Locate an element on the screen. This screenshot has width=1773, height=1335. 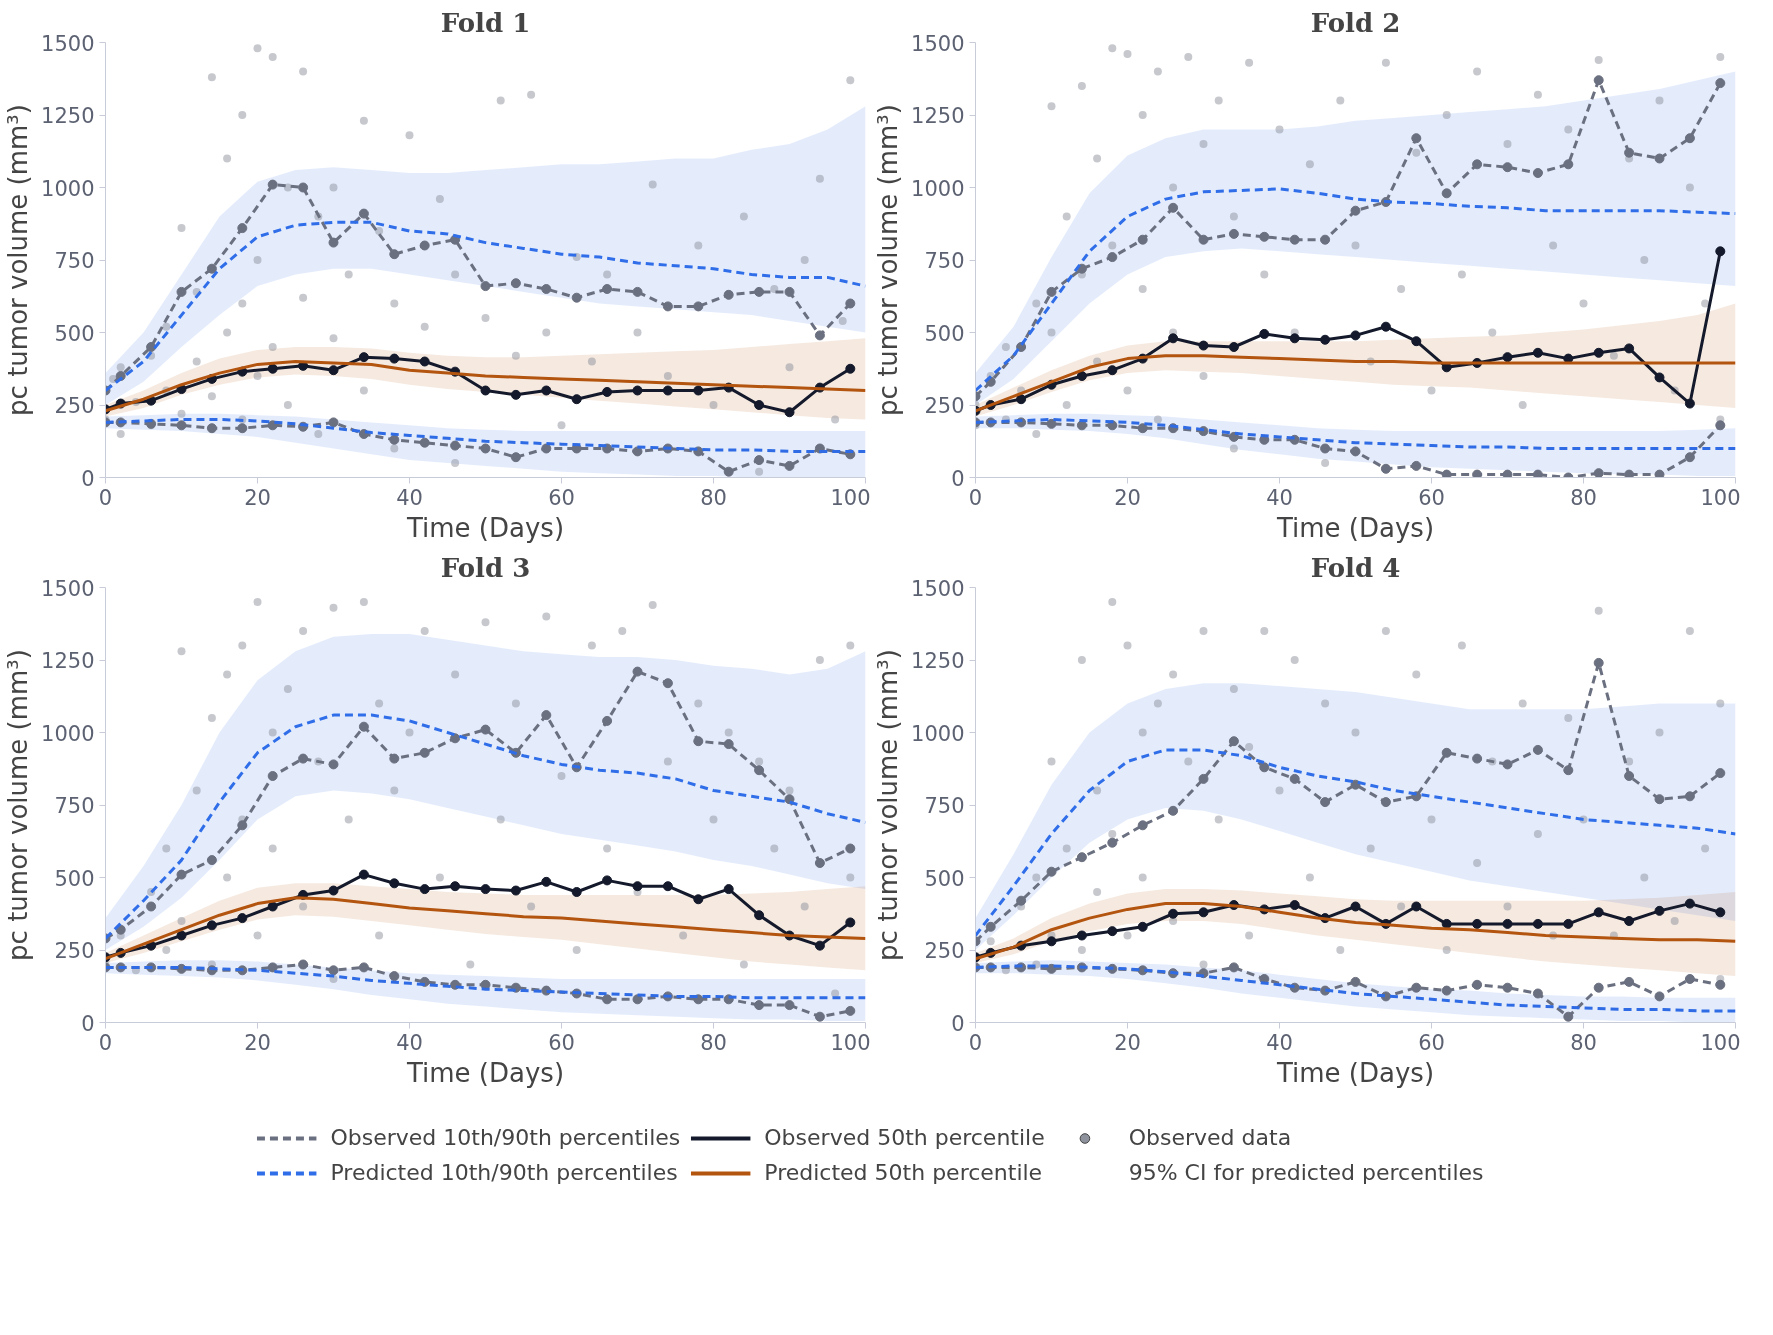
legend-label: Observed 50th percentile is located at coordinates (904, 1137).